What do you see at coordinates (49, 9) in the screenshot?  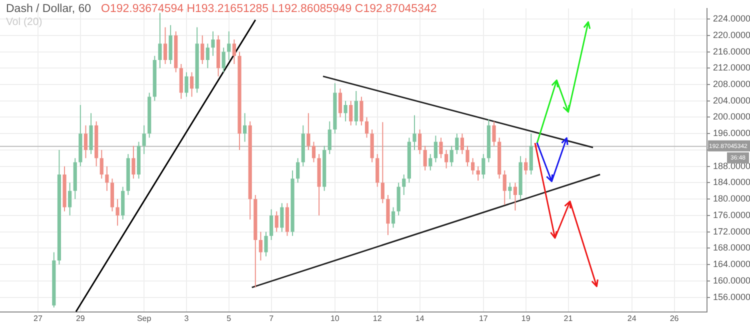 I see `chart-title: Dash / Dollar, 60` at bounding box center [49, 9].